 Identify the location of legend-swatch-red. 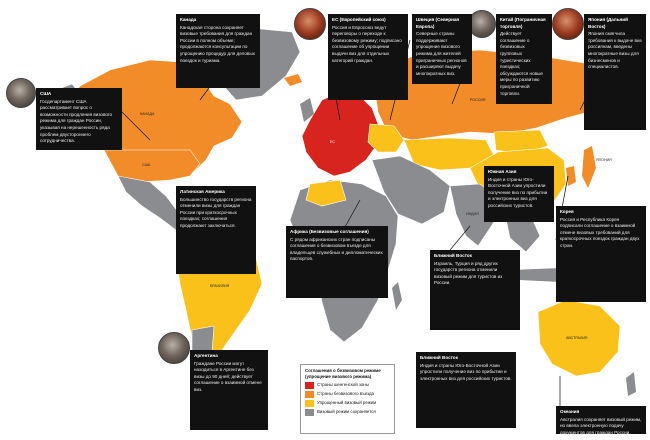
(309, 385).